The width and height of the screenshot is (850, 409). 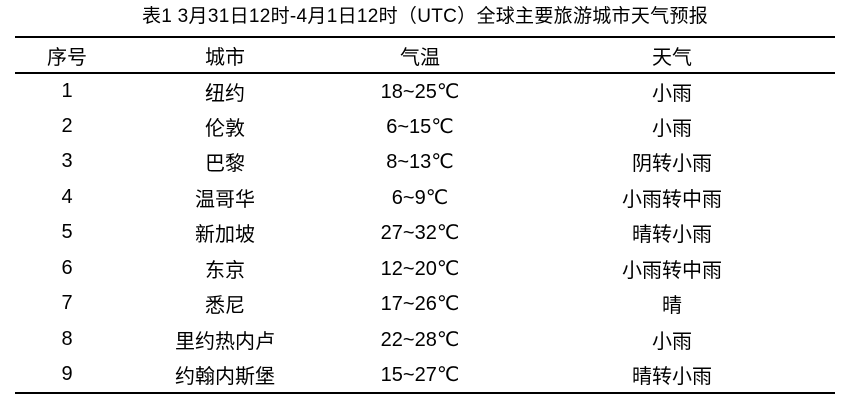 I want to click on table-row: 1 纽约 18~25℃ 小雨, so click(x=425, y=91).